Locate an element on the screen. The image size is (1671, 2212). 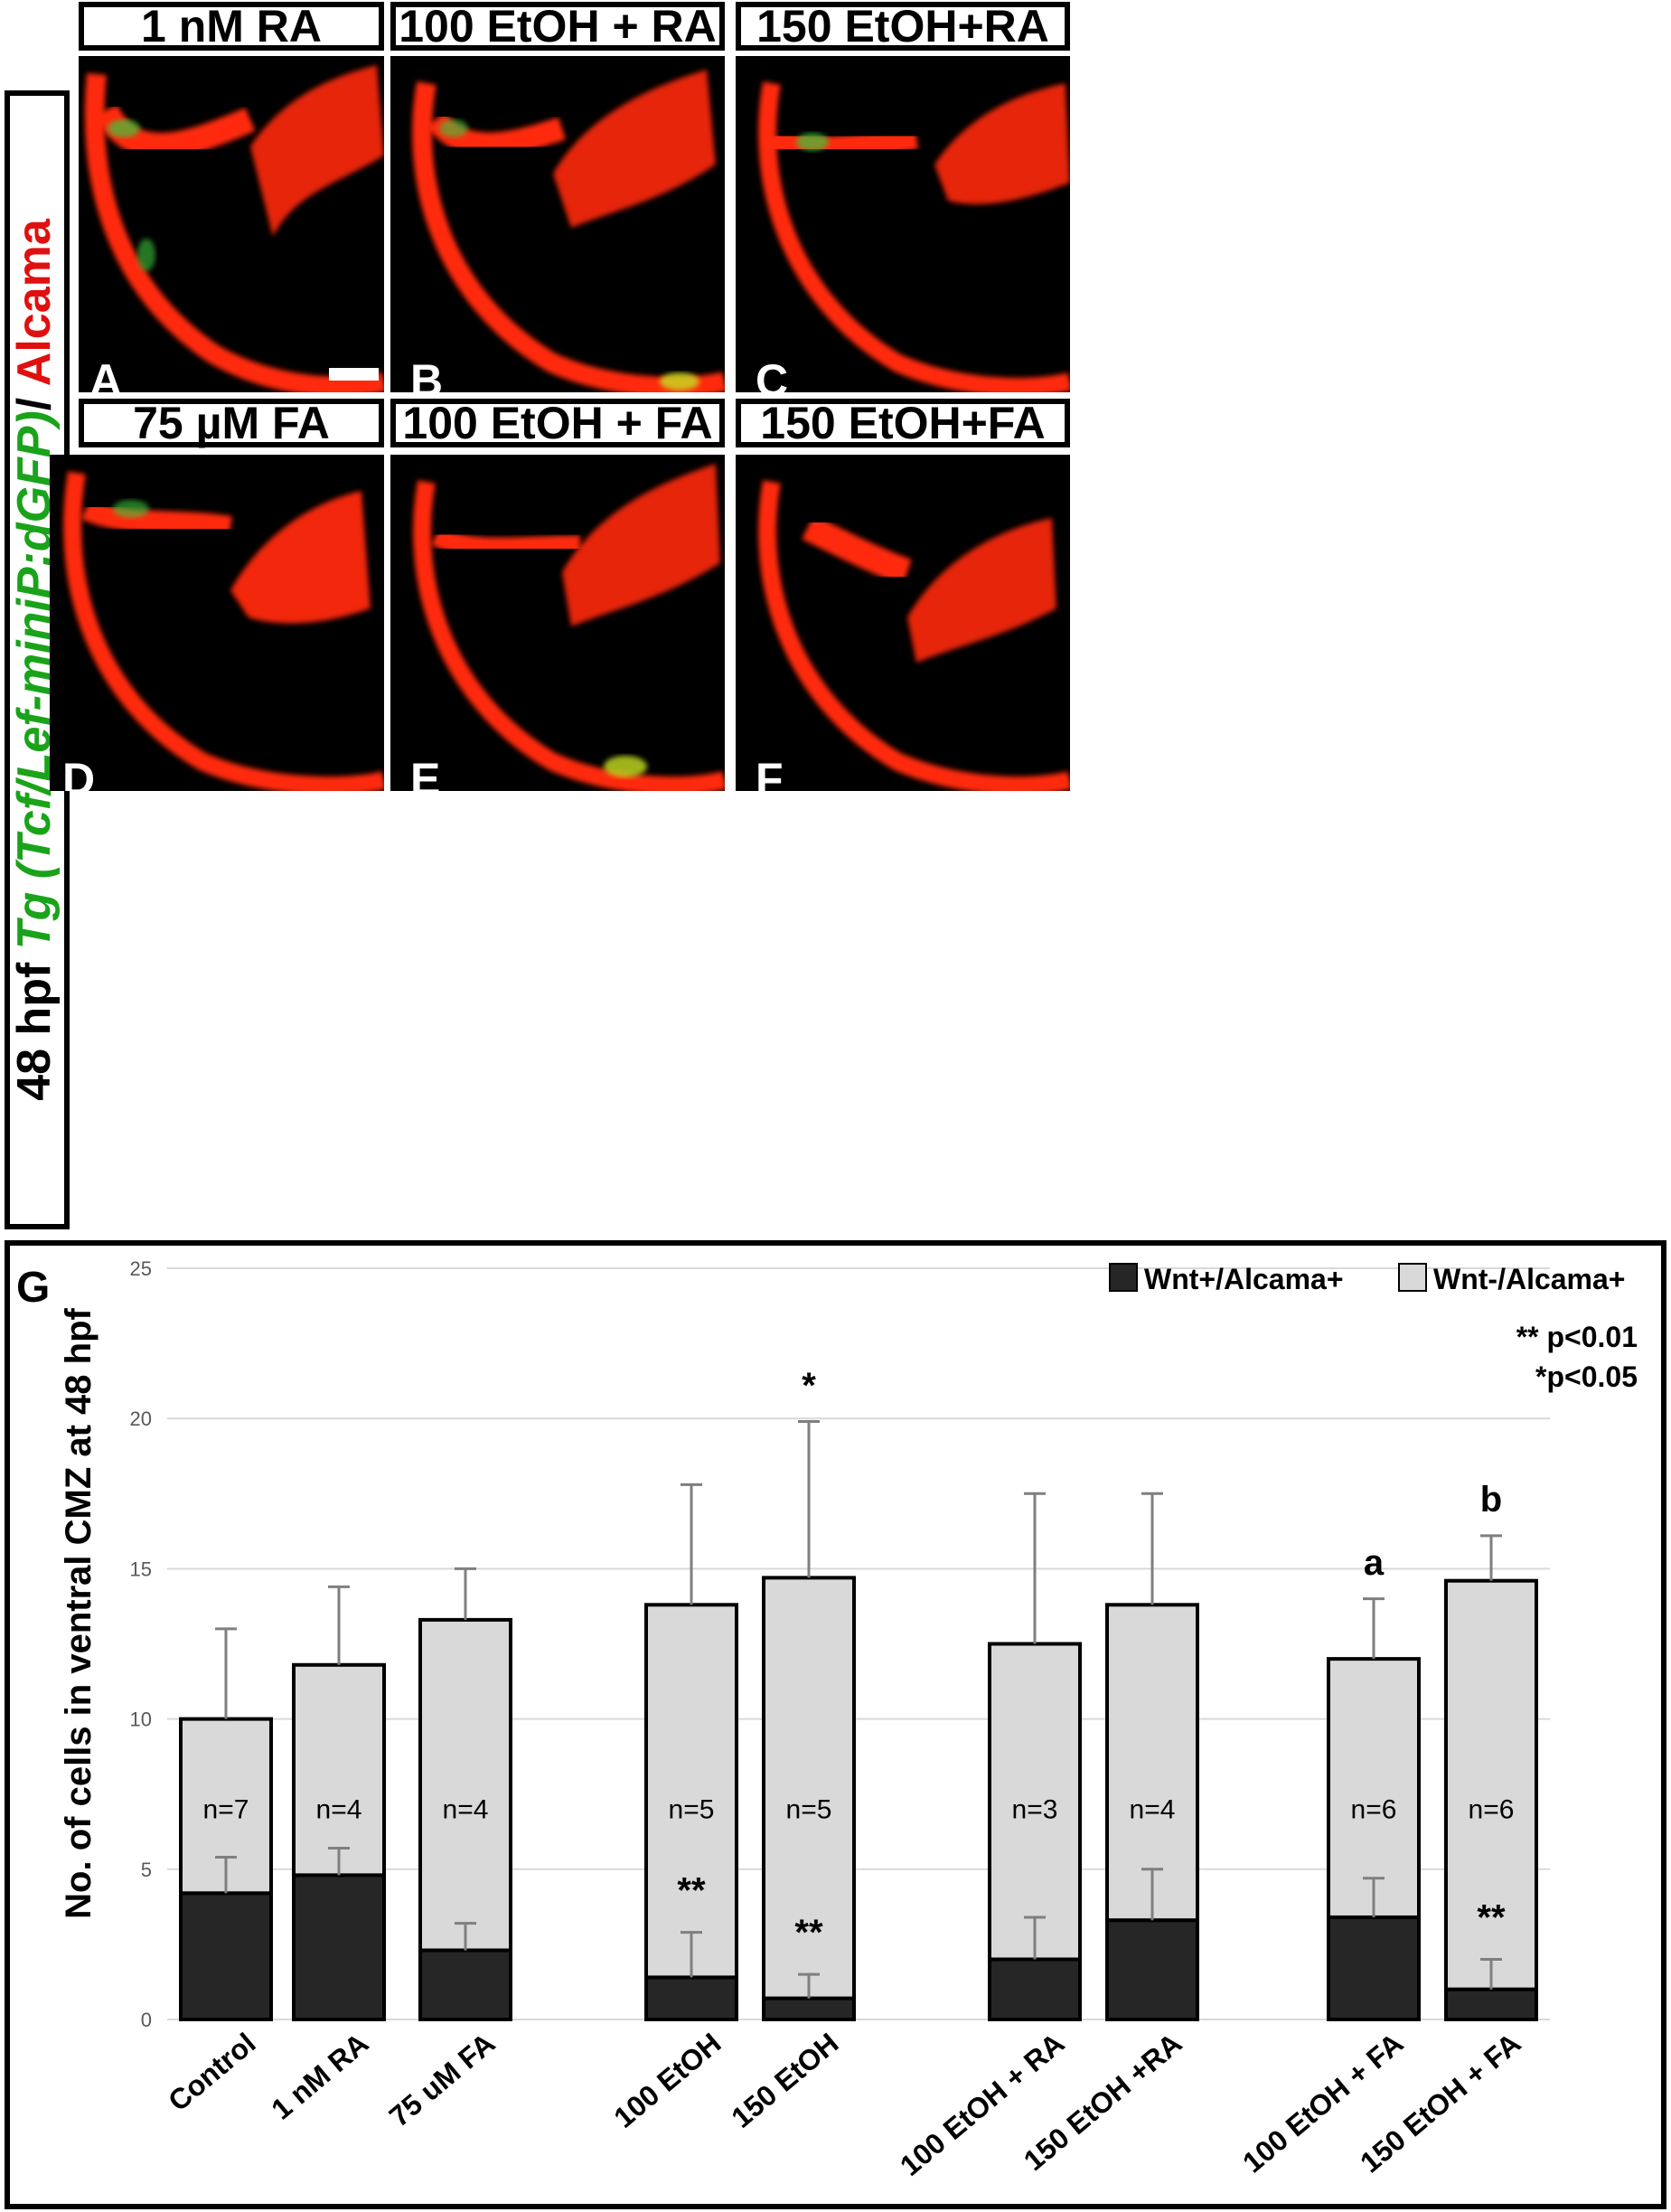
x-tick-label: Control is located at coordinates (212, 2072).